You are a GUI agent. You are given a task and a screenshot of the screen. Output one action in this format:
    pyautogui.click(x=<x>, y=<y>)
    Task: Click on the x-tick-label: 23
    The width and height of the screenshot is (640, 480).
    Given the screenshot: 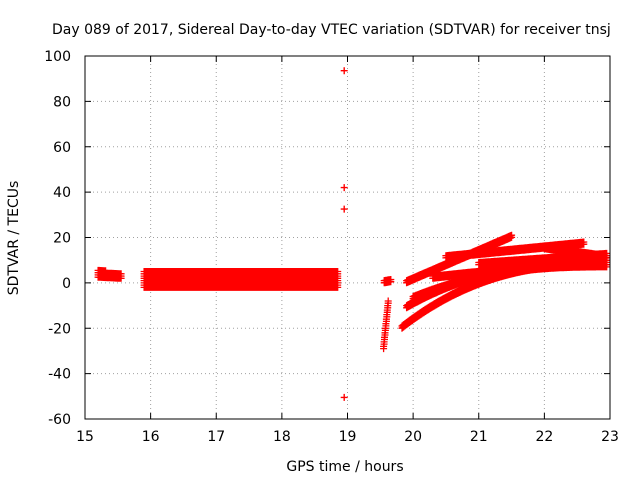 What is the action you would take?
    pyautogui.click(x=610, y=437)
    